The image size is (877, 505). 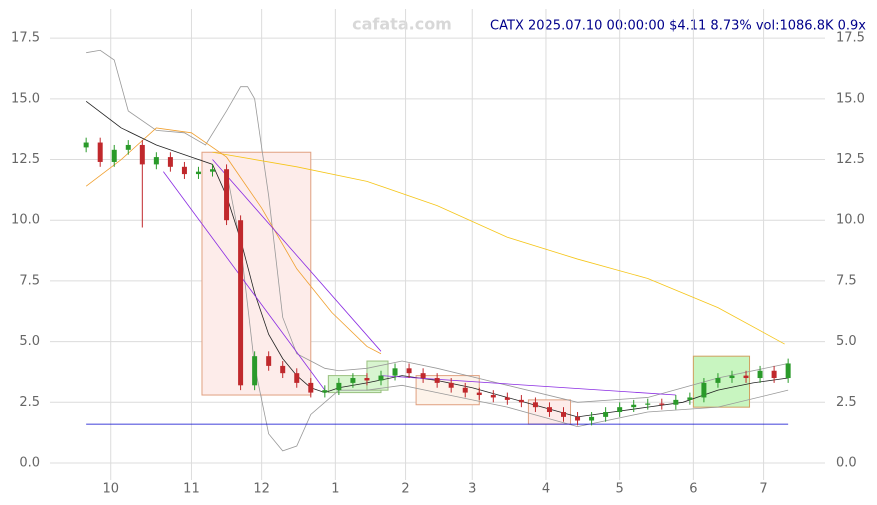 I want to click on x-tick-label: 5, so click(x=620, y=489).